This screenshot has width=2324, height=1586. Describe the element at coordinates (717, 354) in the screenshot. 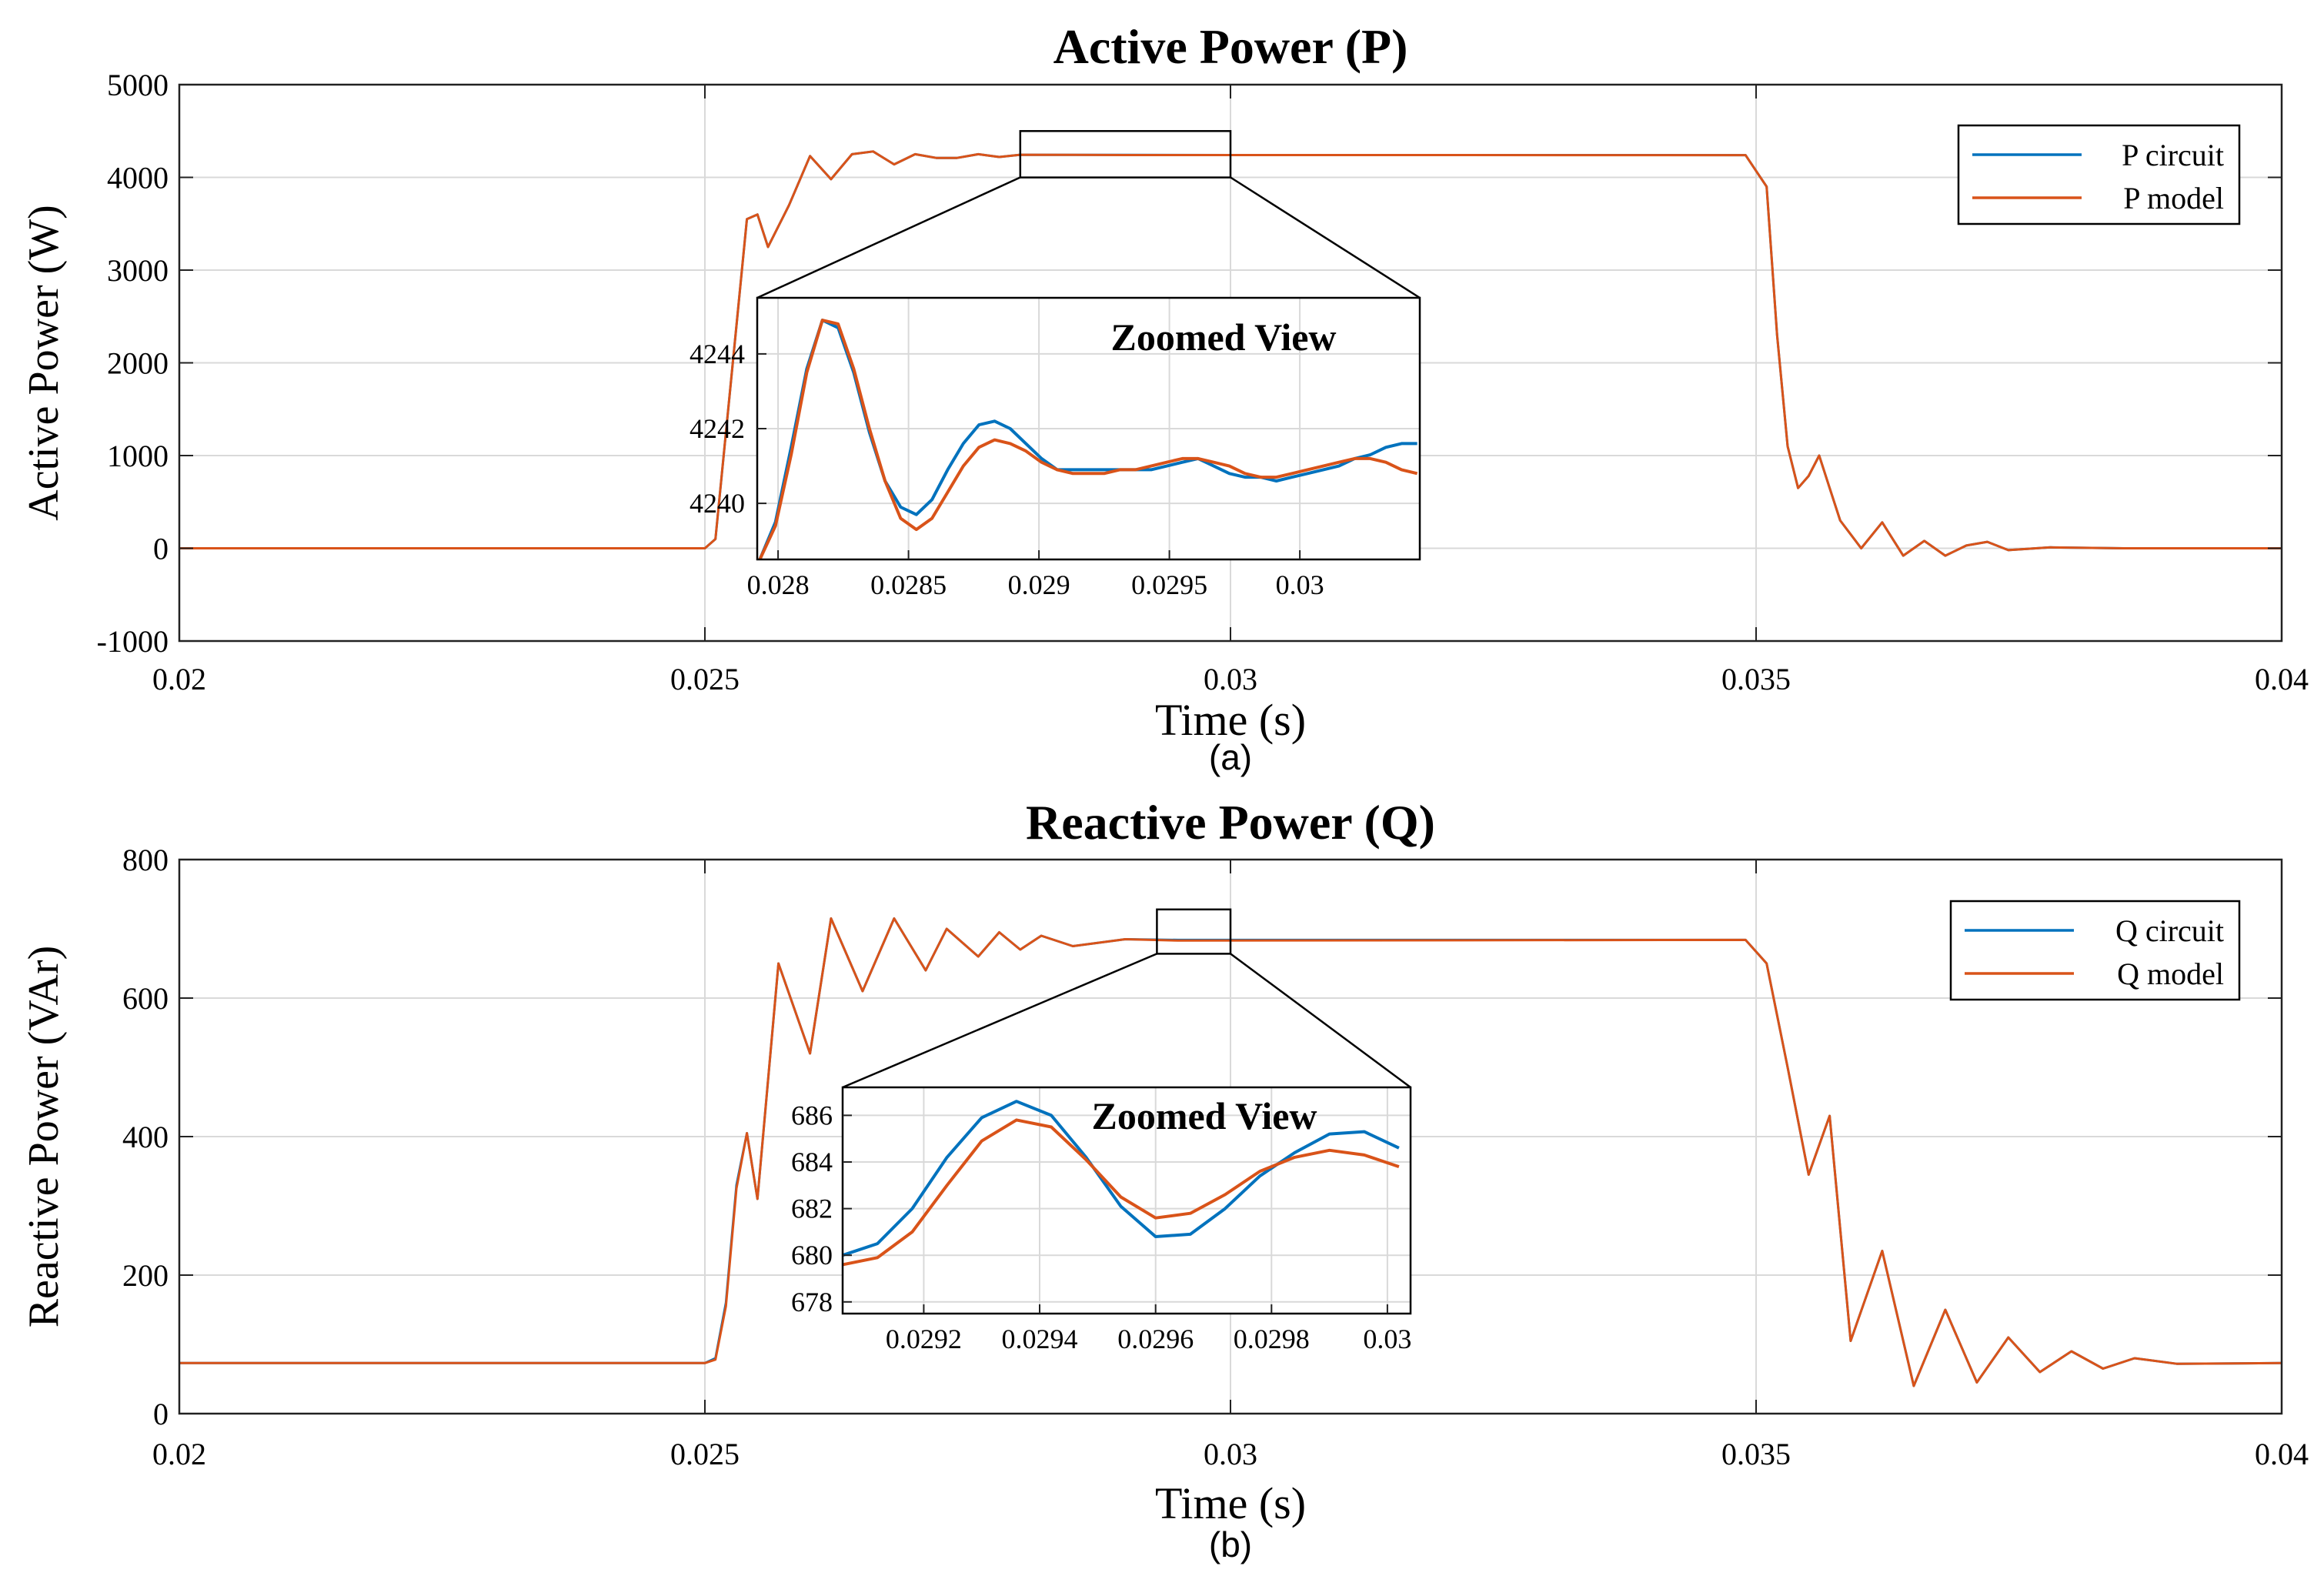

I see `inset-y-tick-label: 4244` at that location.